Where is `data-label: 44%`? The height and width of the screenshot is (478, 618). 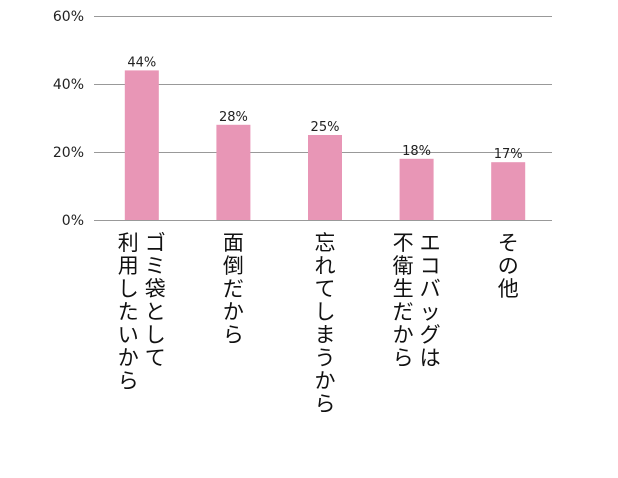 data-label: 44% is located at coordinates (141, 62).